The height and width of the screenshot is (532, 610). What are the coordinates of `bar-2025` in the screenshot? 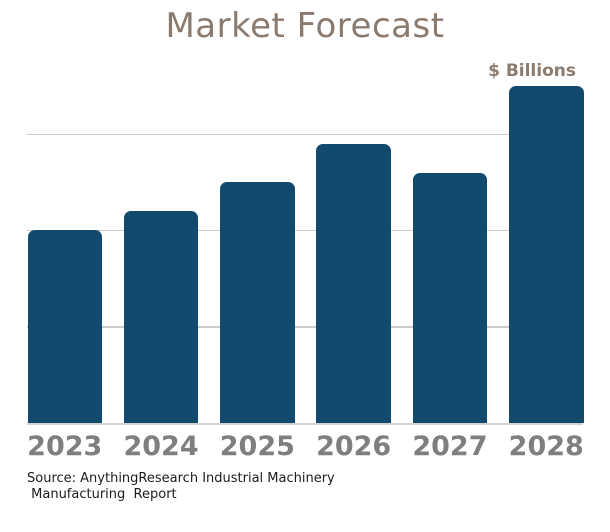 It's located at (257, 302).